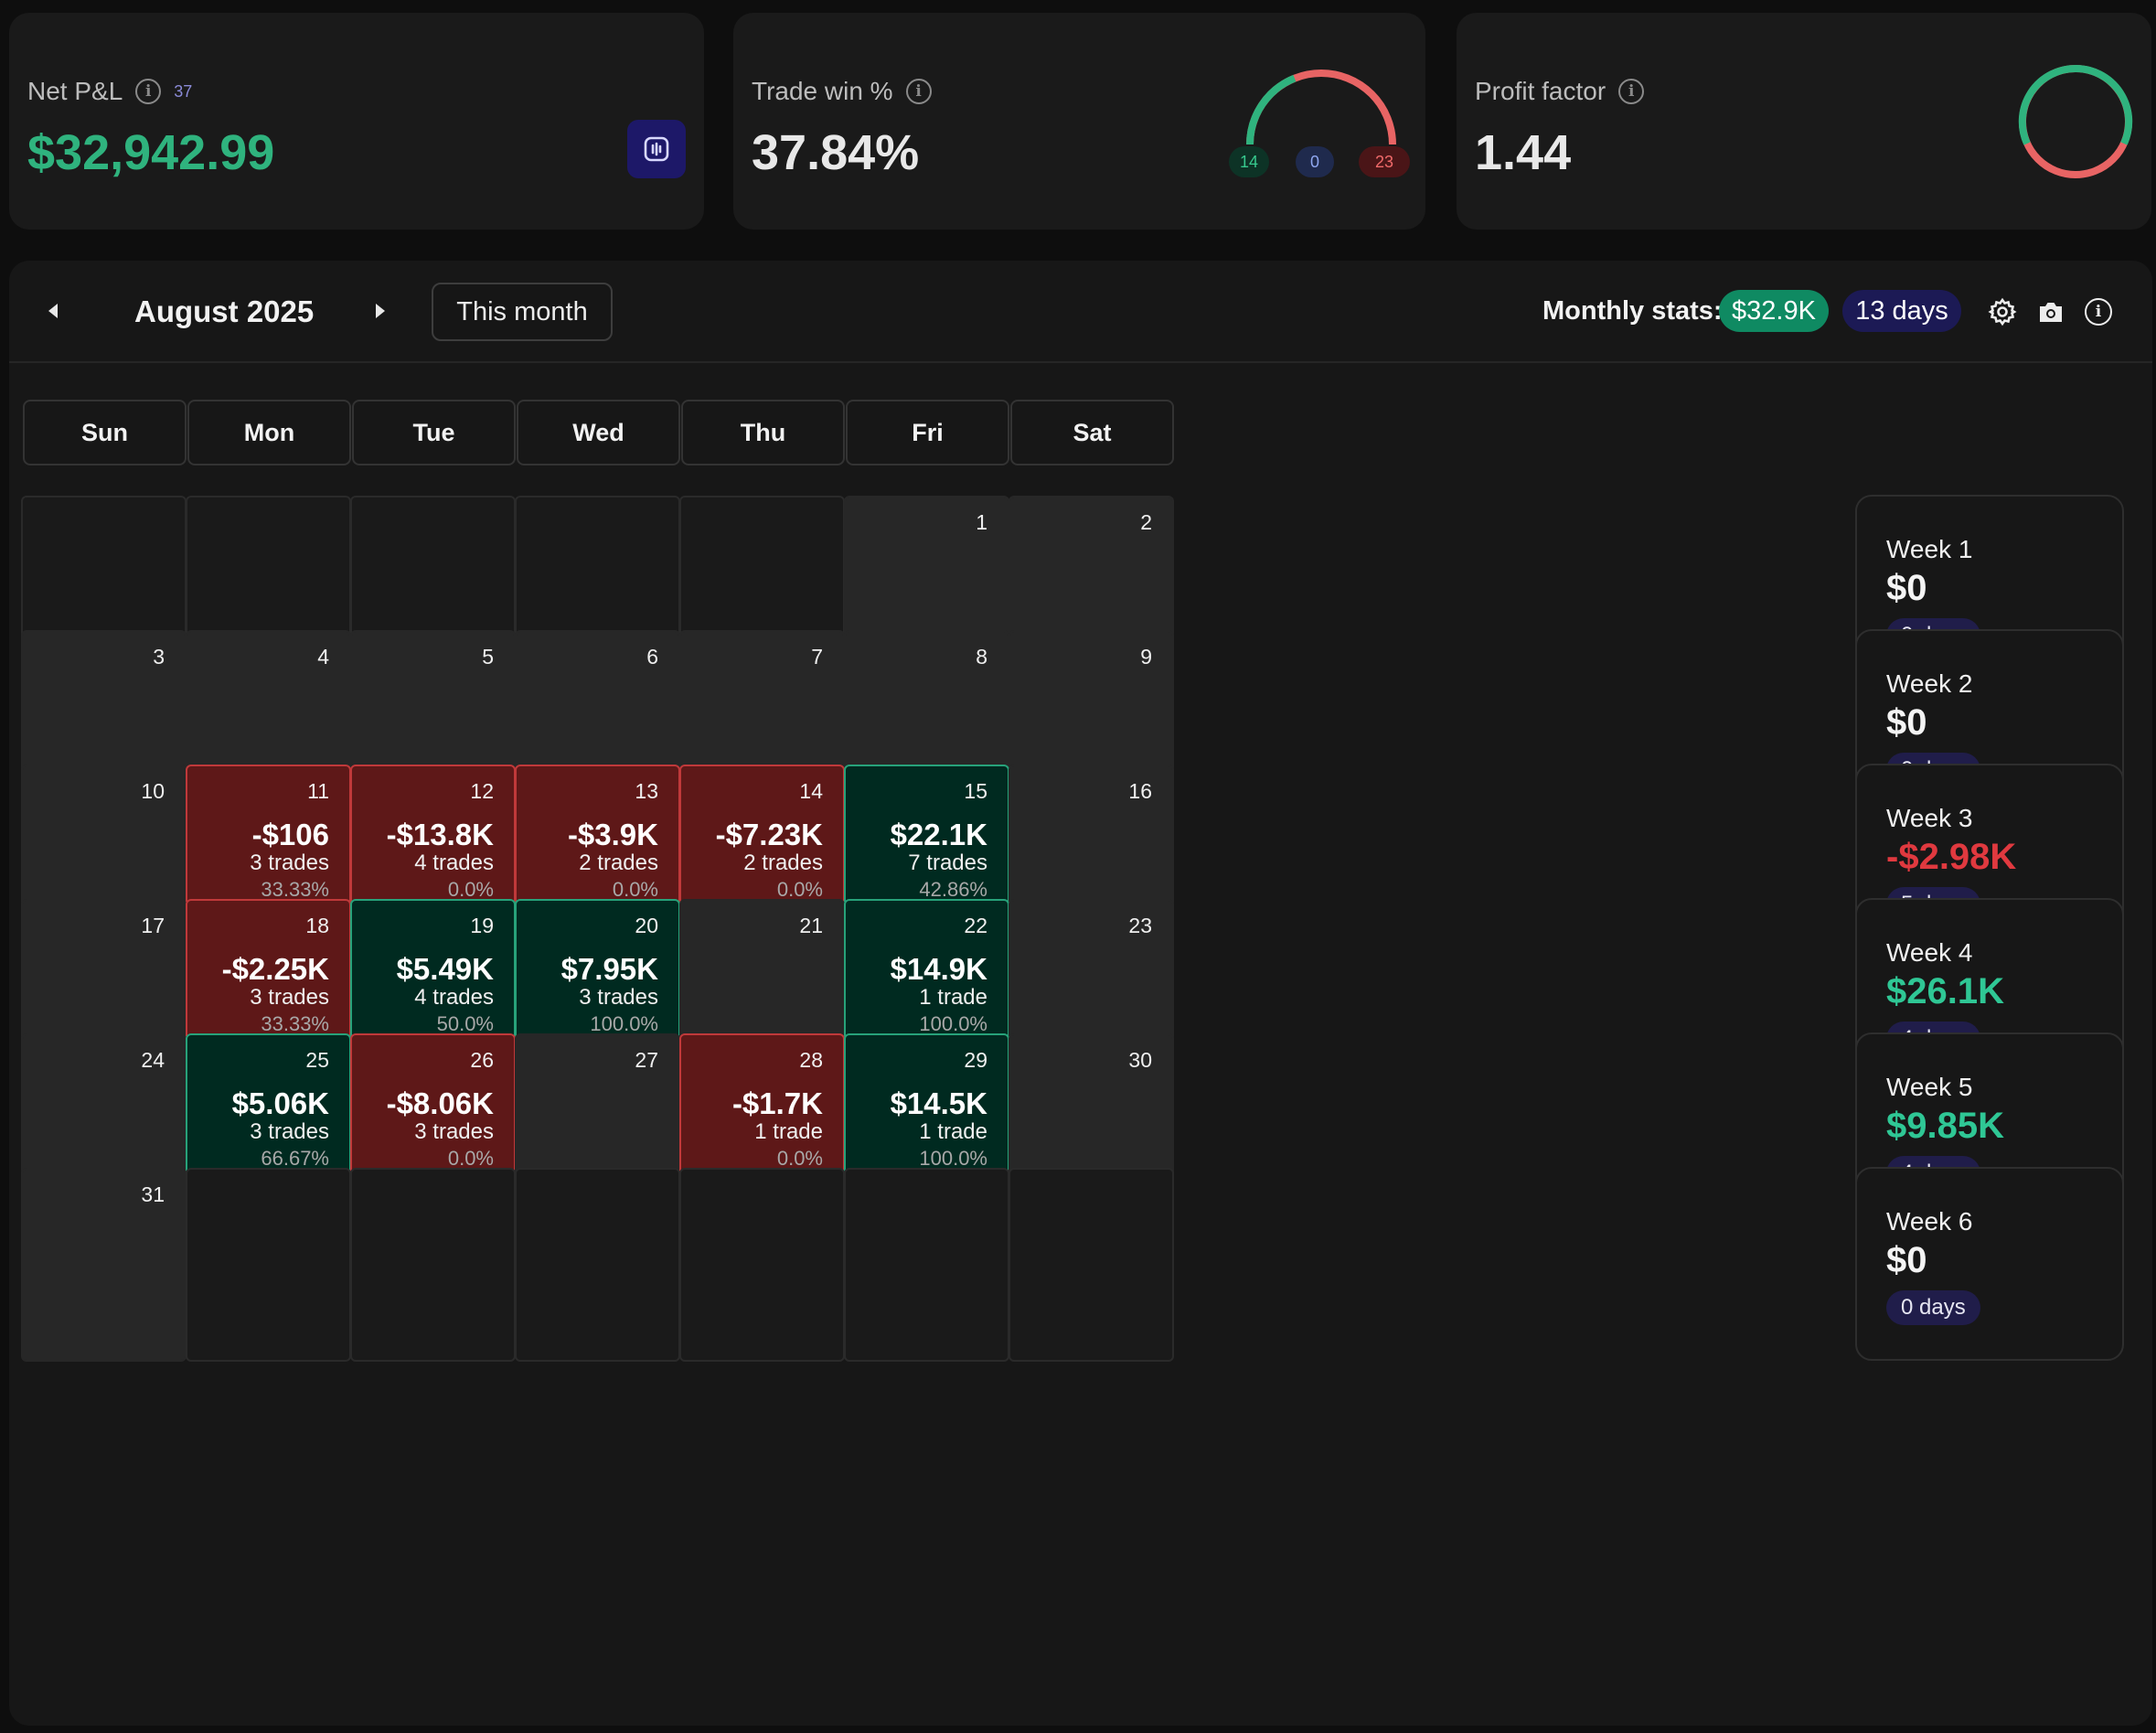  I want to click on day-pnl: -$2.25K, so click(275, 969).